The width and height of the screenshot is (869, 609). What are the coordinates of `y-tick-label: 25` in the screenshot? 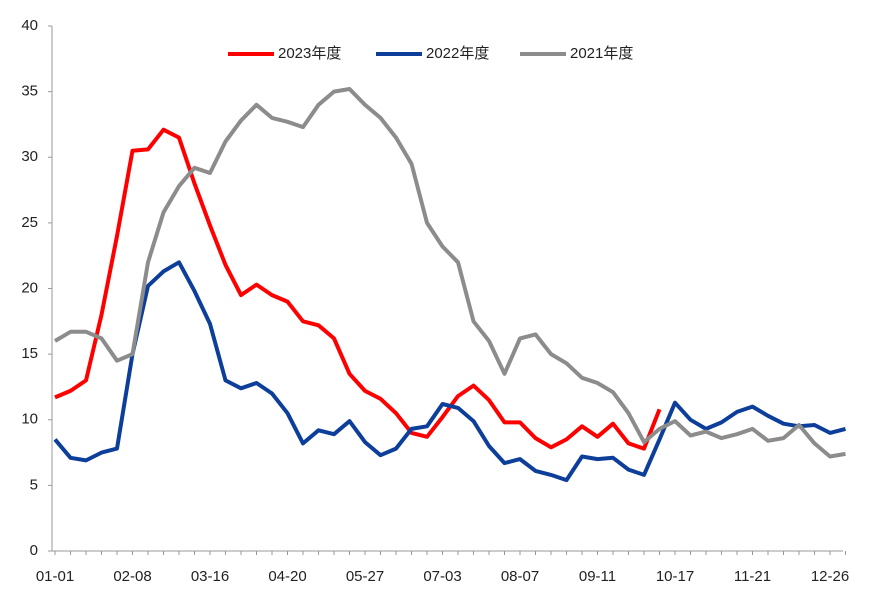 It's located at (29, 222).